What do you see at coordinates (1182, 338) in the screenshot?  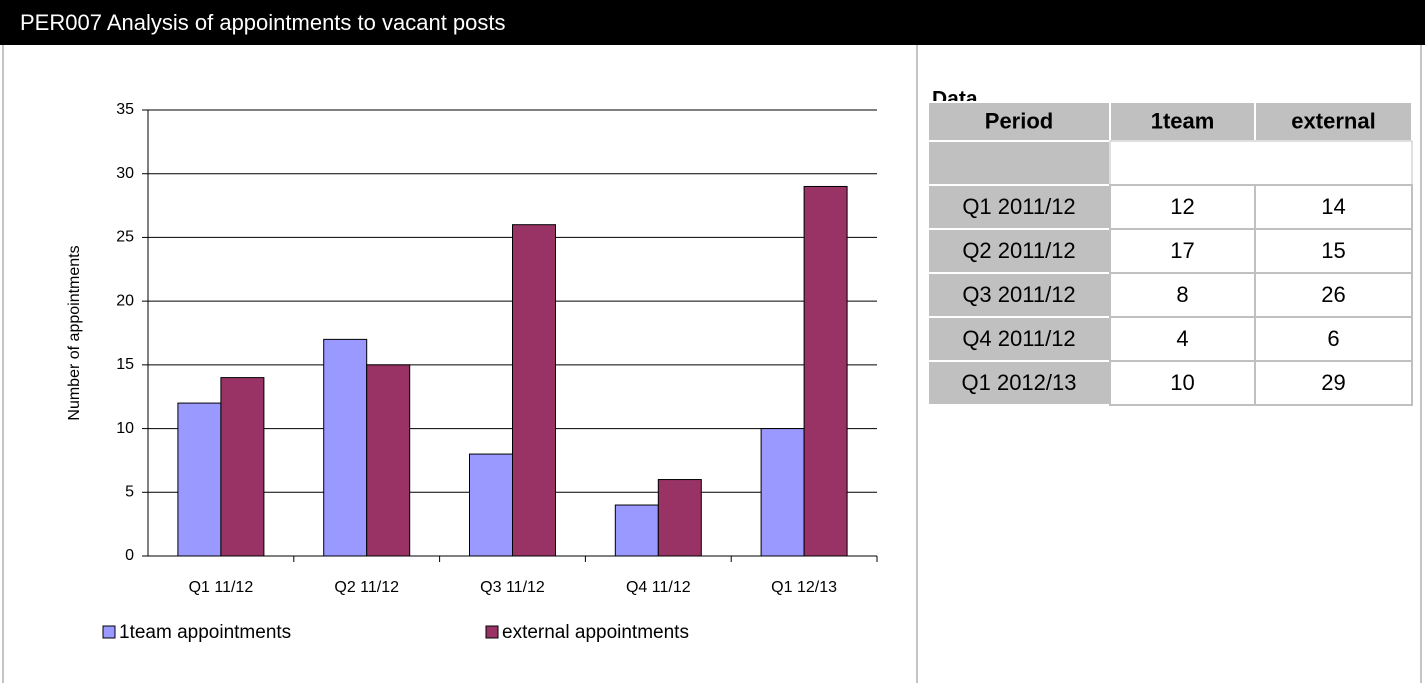 I see `table-value: 4` at bounding box center [1182, 338].